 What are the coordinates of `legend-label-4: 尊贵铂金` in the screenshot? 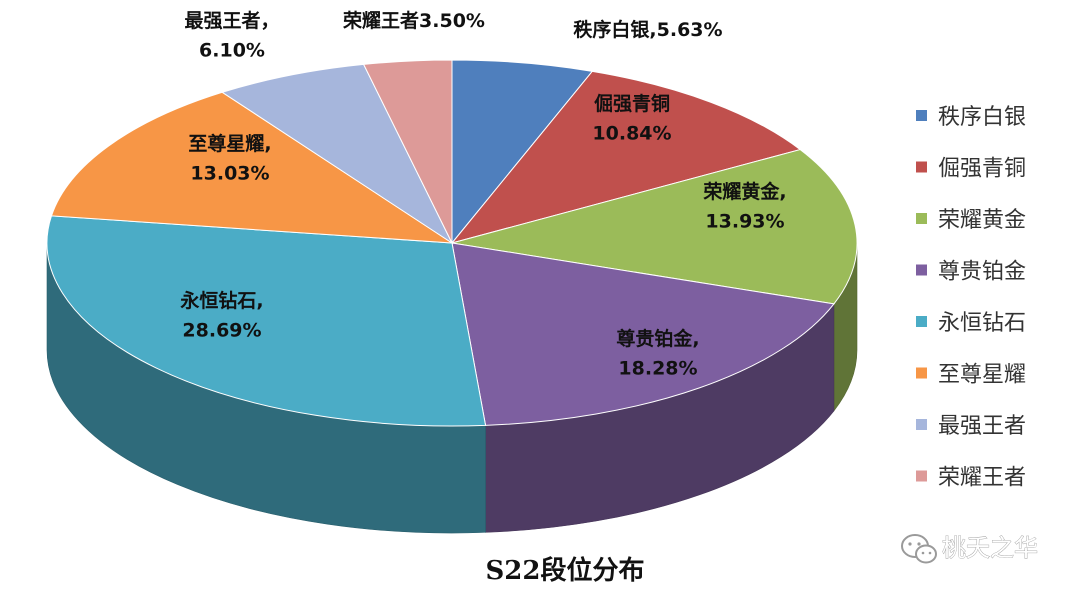 It's located at (982, 272).